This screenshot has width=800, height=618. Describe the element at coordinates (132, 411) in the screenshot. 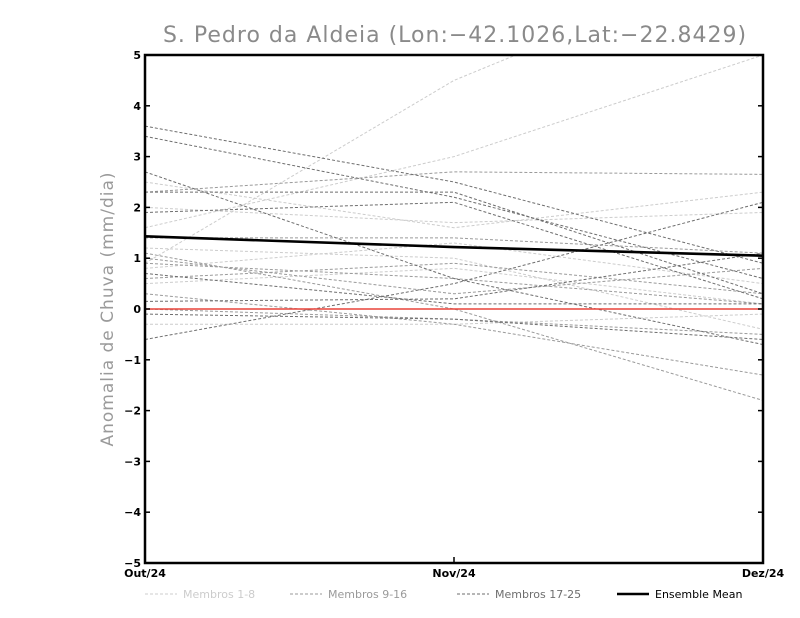

I see `y-tick-label: −2` at that location.